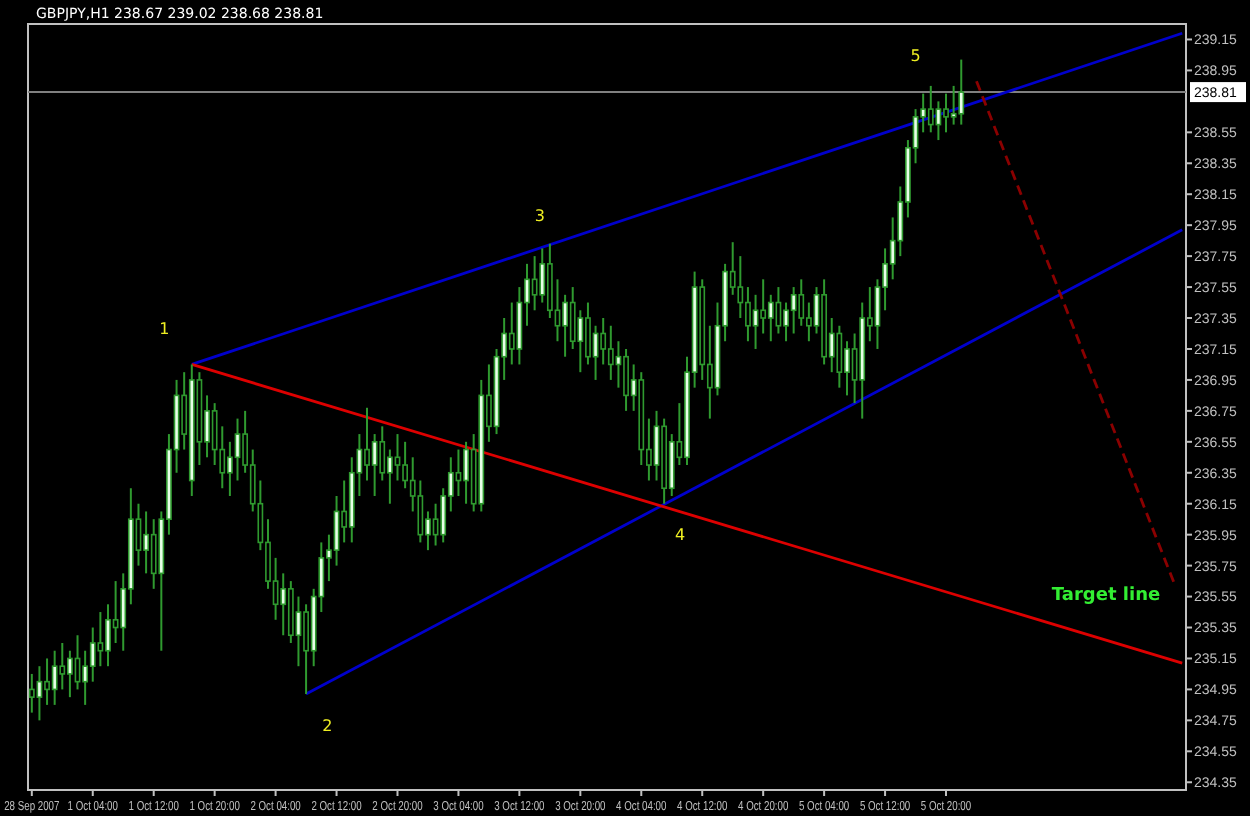  What do you see at coordinates (327, 725) in the screenshot?
I see `annotation: 2` at bounding box center [327, 725].